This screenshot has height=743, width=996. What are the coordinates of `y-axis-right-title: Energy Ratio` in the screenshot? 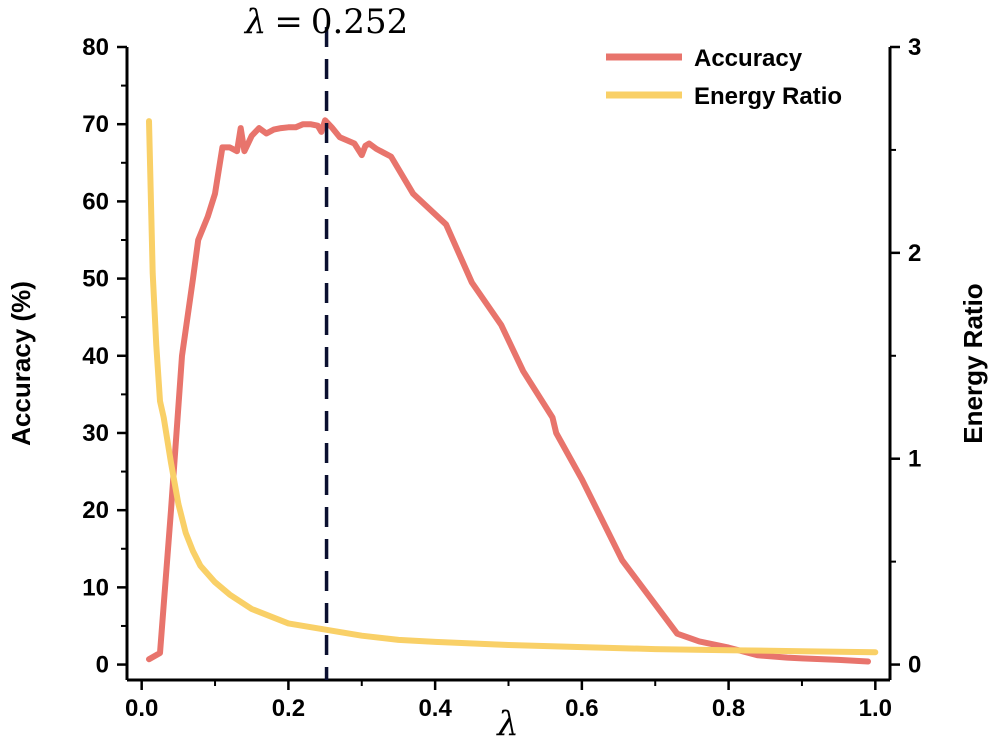 It's located at (973, 363).